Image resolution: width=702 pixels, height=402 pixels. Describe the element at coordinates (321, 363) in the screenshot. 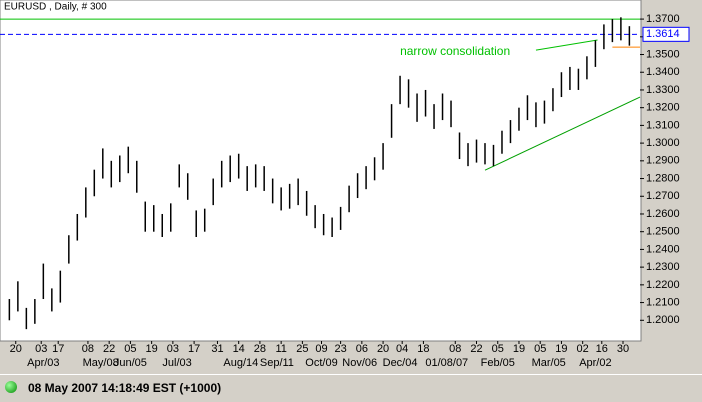

I see `x-month-label: Oct/09` at that location.